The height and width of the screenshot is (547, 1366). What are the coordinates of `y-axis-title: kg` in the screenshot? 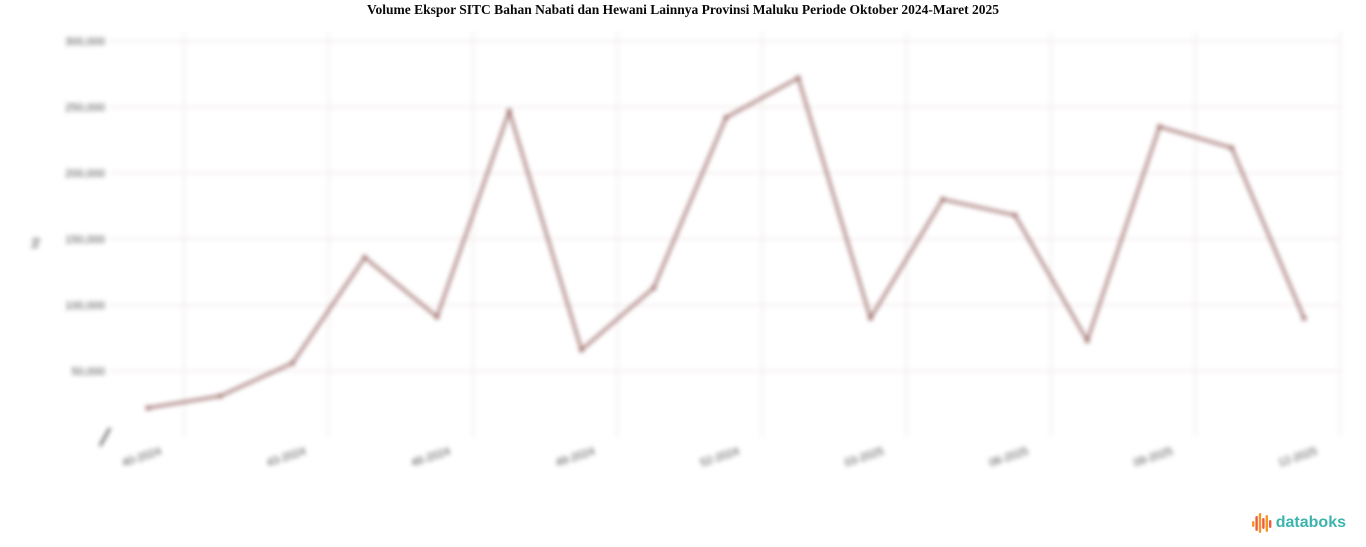 It's located at (35, 243).